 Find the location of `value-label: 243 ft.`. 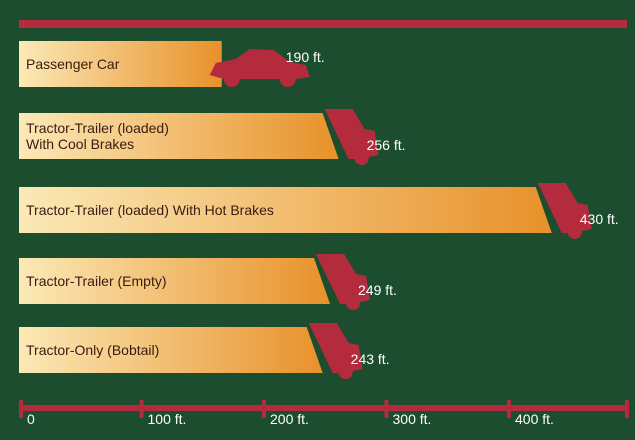

value-label: 243 ft. is located at coordinates (370, 359).